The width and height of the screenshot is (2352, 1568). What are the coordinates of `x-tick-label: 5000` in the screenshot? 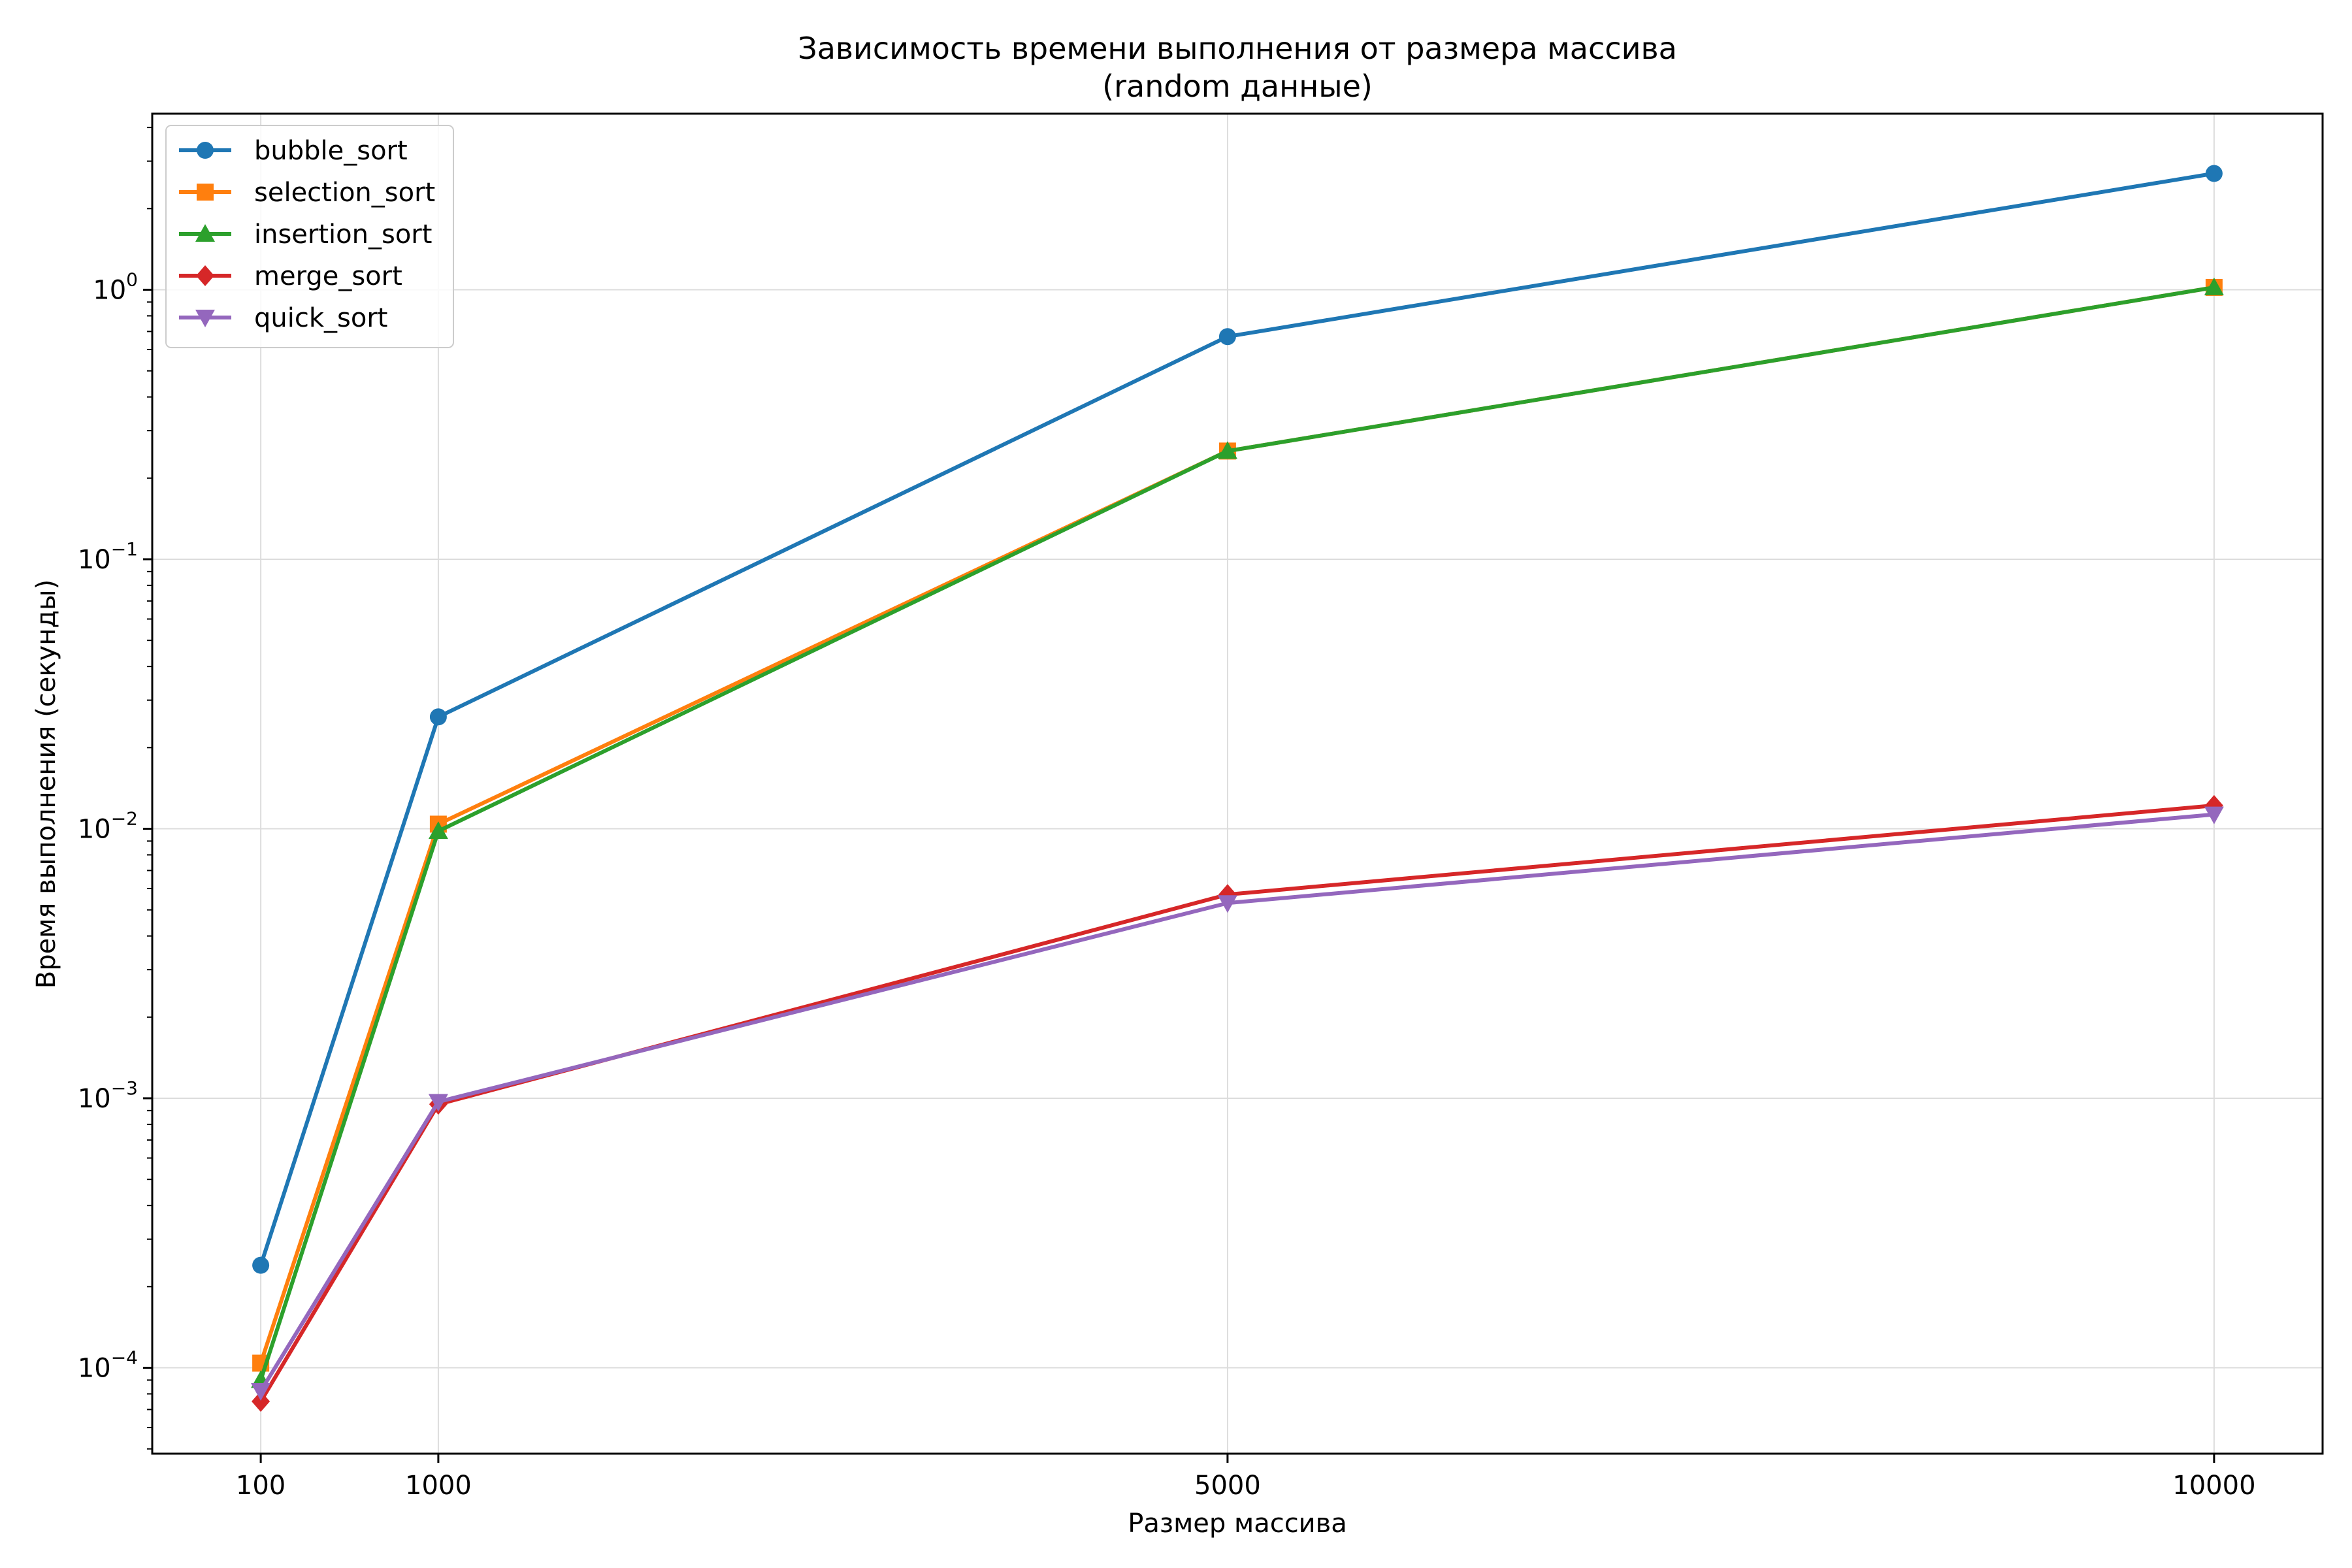 It's located at (1227, 1486).